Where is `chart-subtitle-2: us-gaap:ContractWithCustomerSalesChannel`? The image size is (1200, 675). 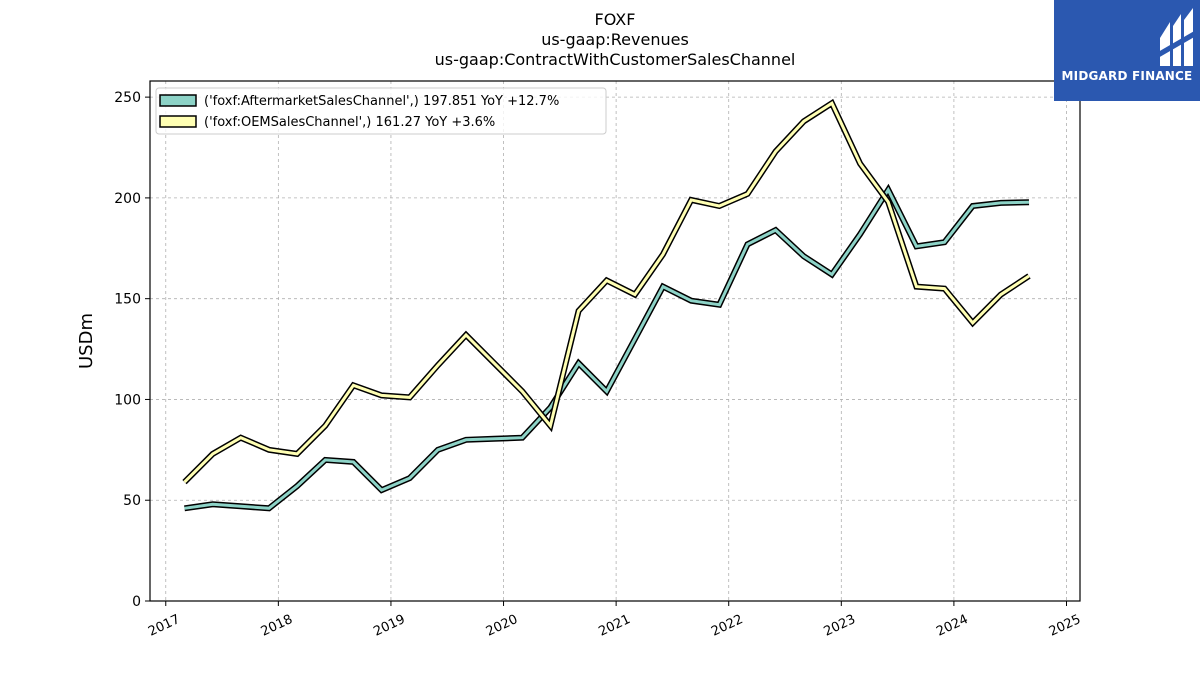 chart-subtitle-2: us-gaap:ContractWithCustomerSalesChannel is located at coordinates (615, 59).